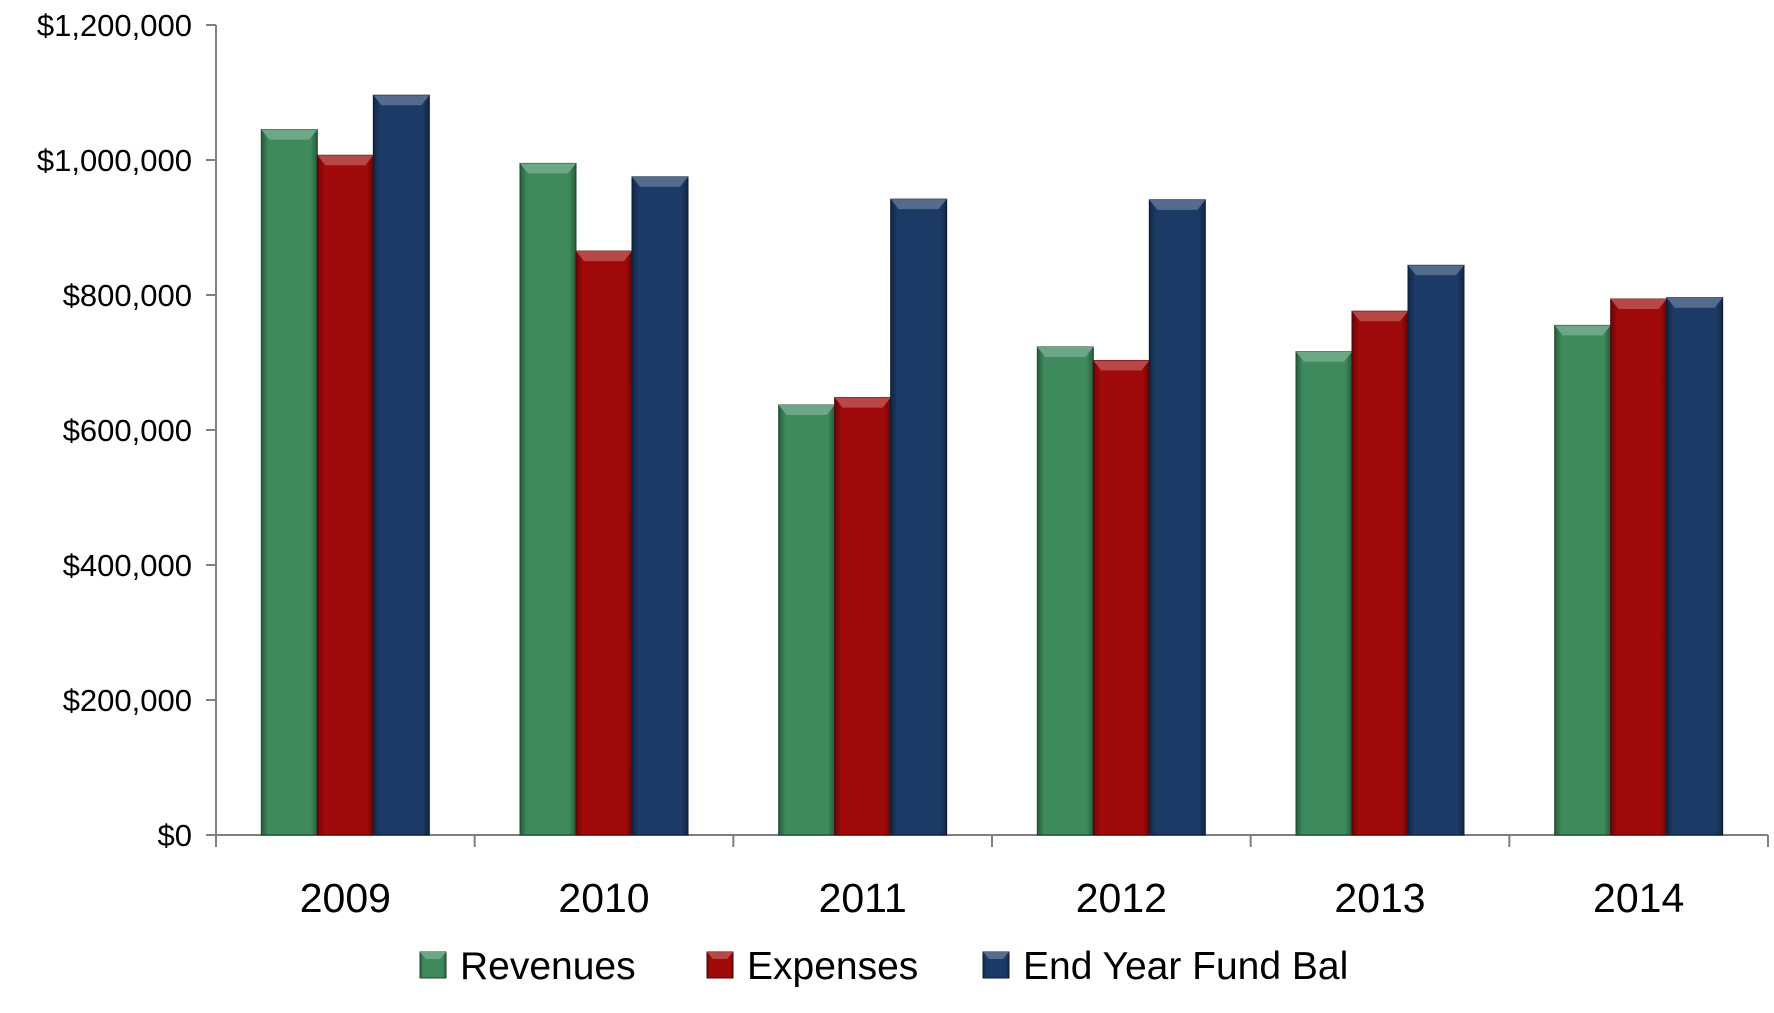 This screenshot has height=1013, width=1774. I want to click on bar-expenses-2014, so click(1639, 567).